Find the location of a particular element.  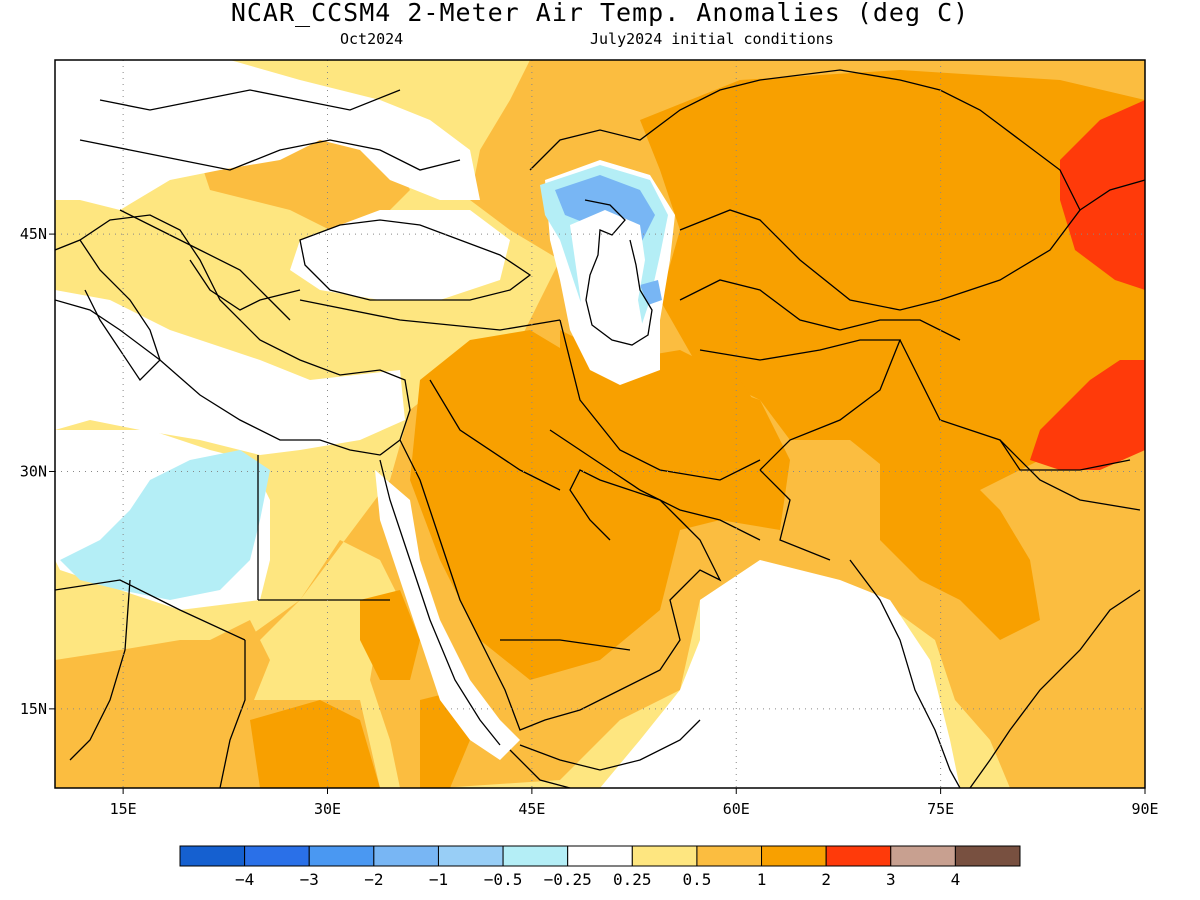

anomaly-region-1-2-east-africa is located at coordinates (162, 685).